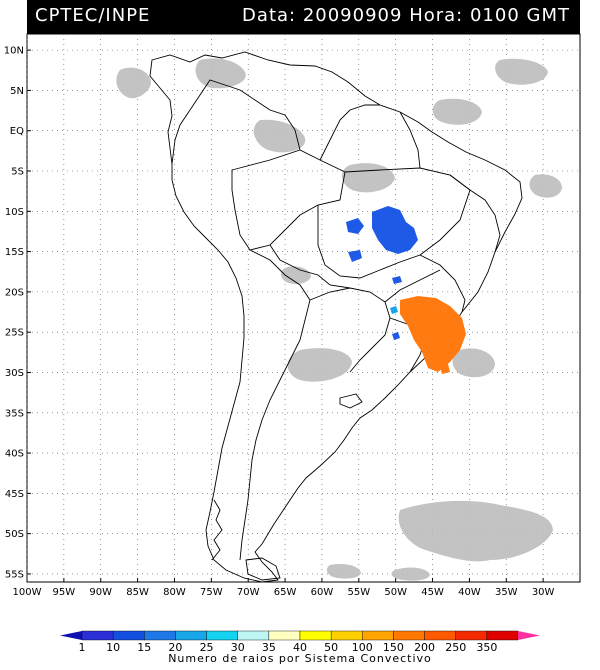 This screenshot has width=600, height=670. Describe the element at coordinates (543, 592) in the screenshot. I see `lon-tick-label: 30W` at that location.